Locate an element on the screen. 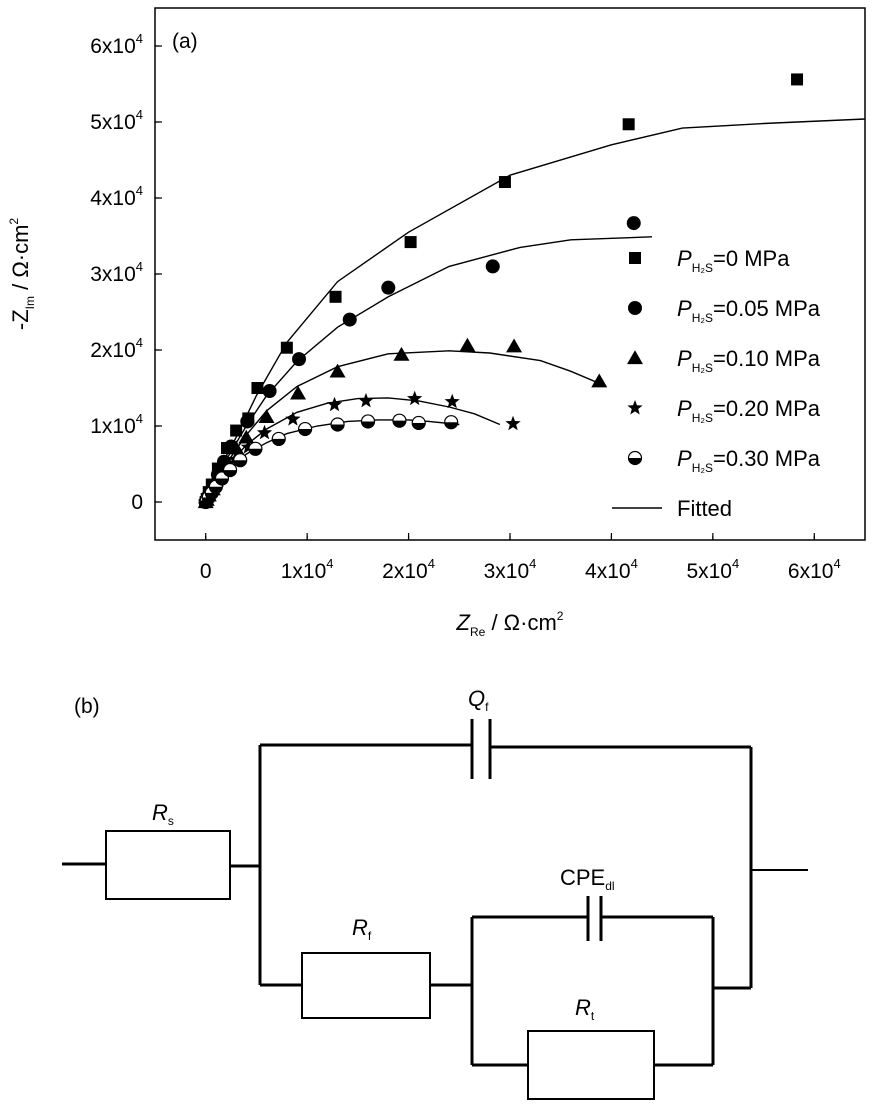 This screenshot has width=886, height=1106. resistor-rf is located at coordinates (366, 985).